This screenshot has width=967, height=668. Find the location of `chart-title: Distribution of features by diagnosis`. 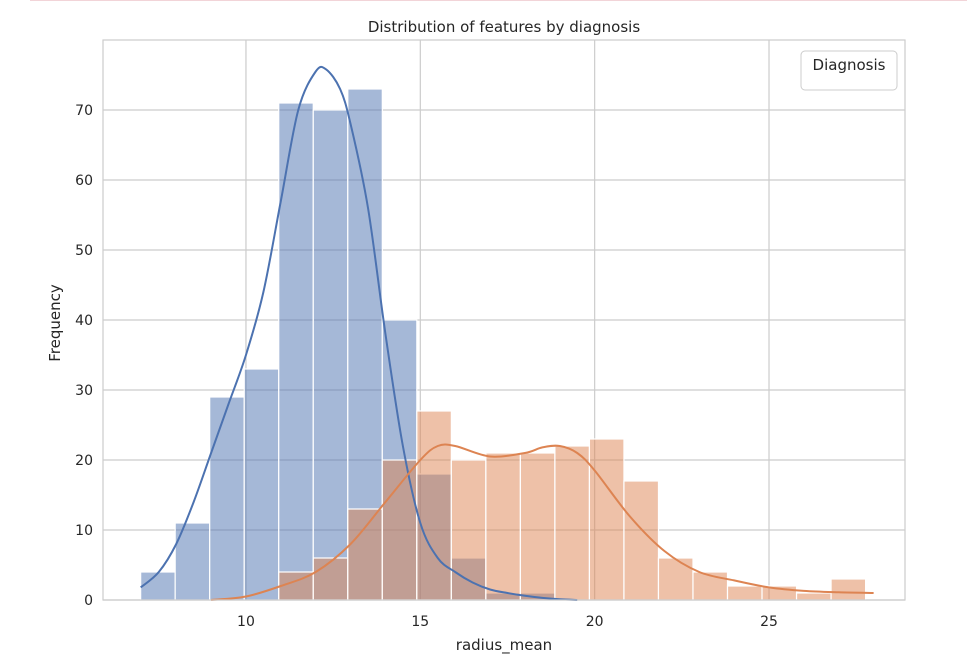

chart-title: Distribution of features by diagnosis is located at coordinates (504, 27).